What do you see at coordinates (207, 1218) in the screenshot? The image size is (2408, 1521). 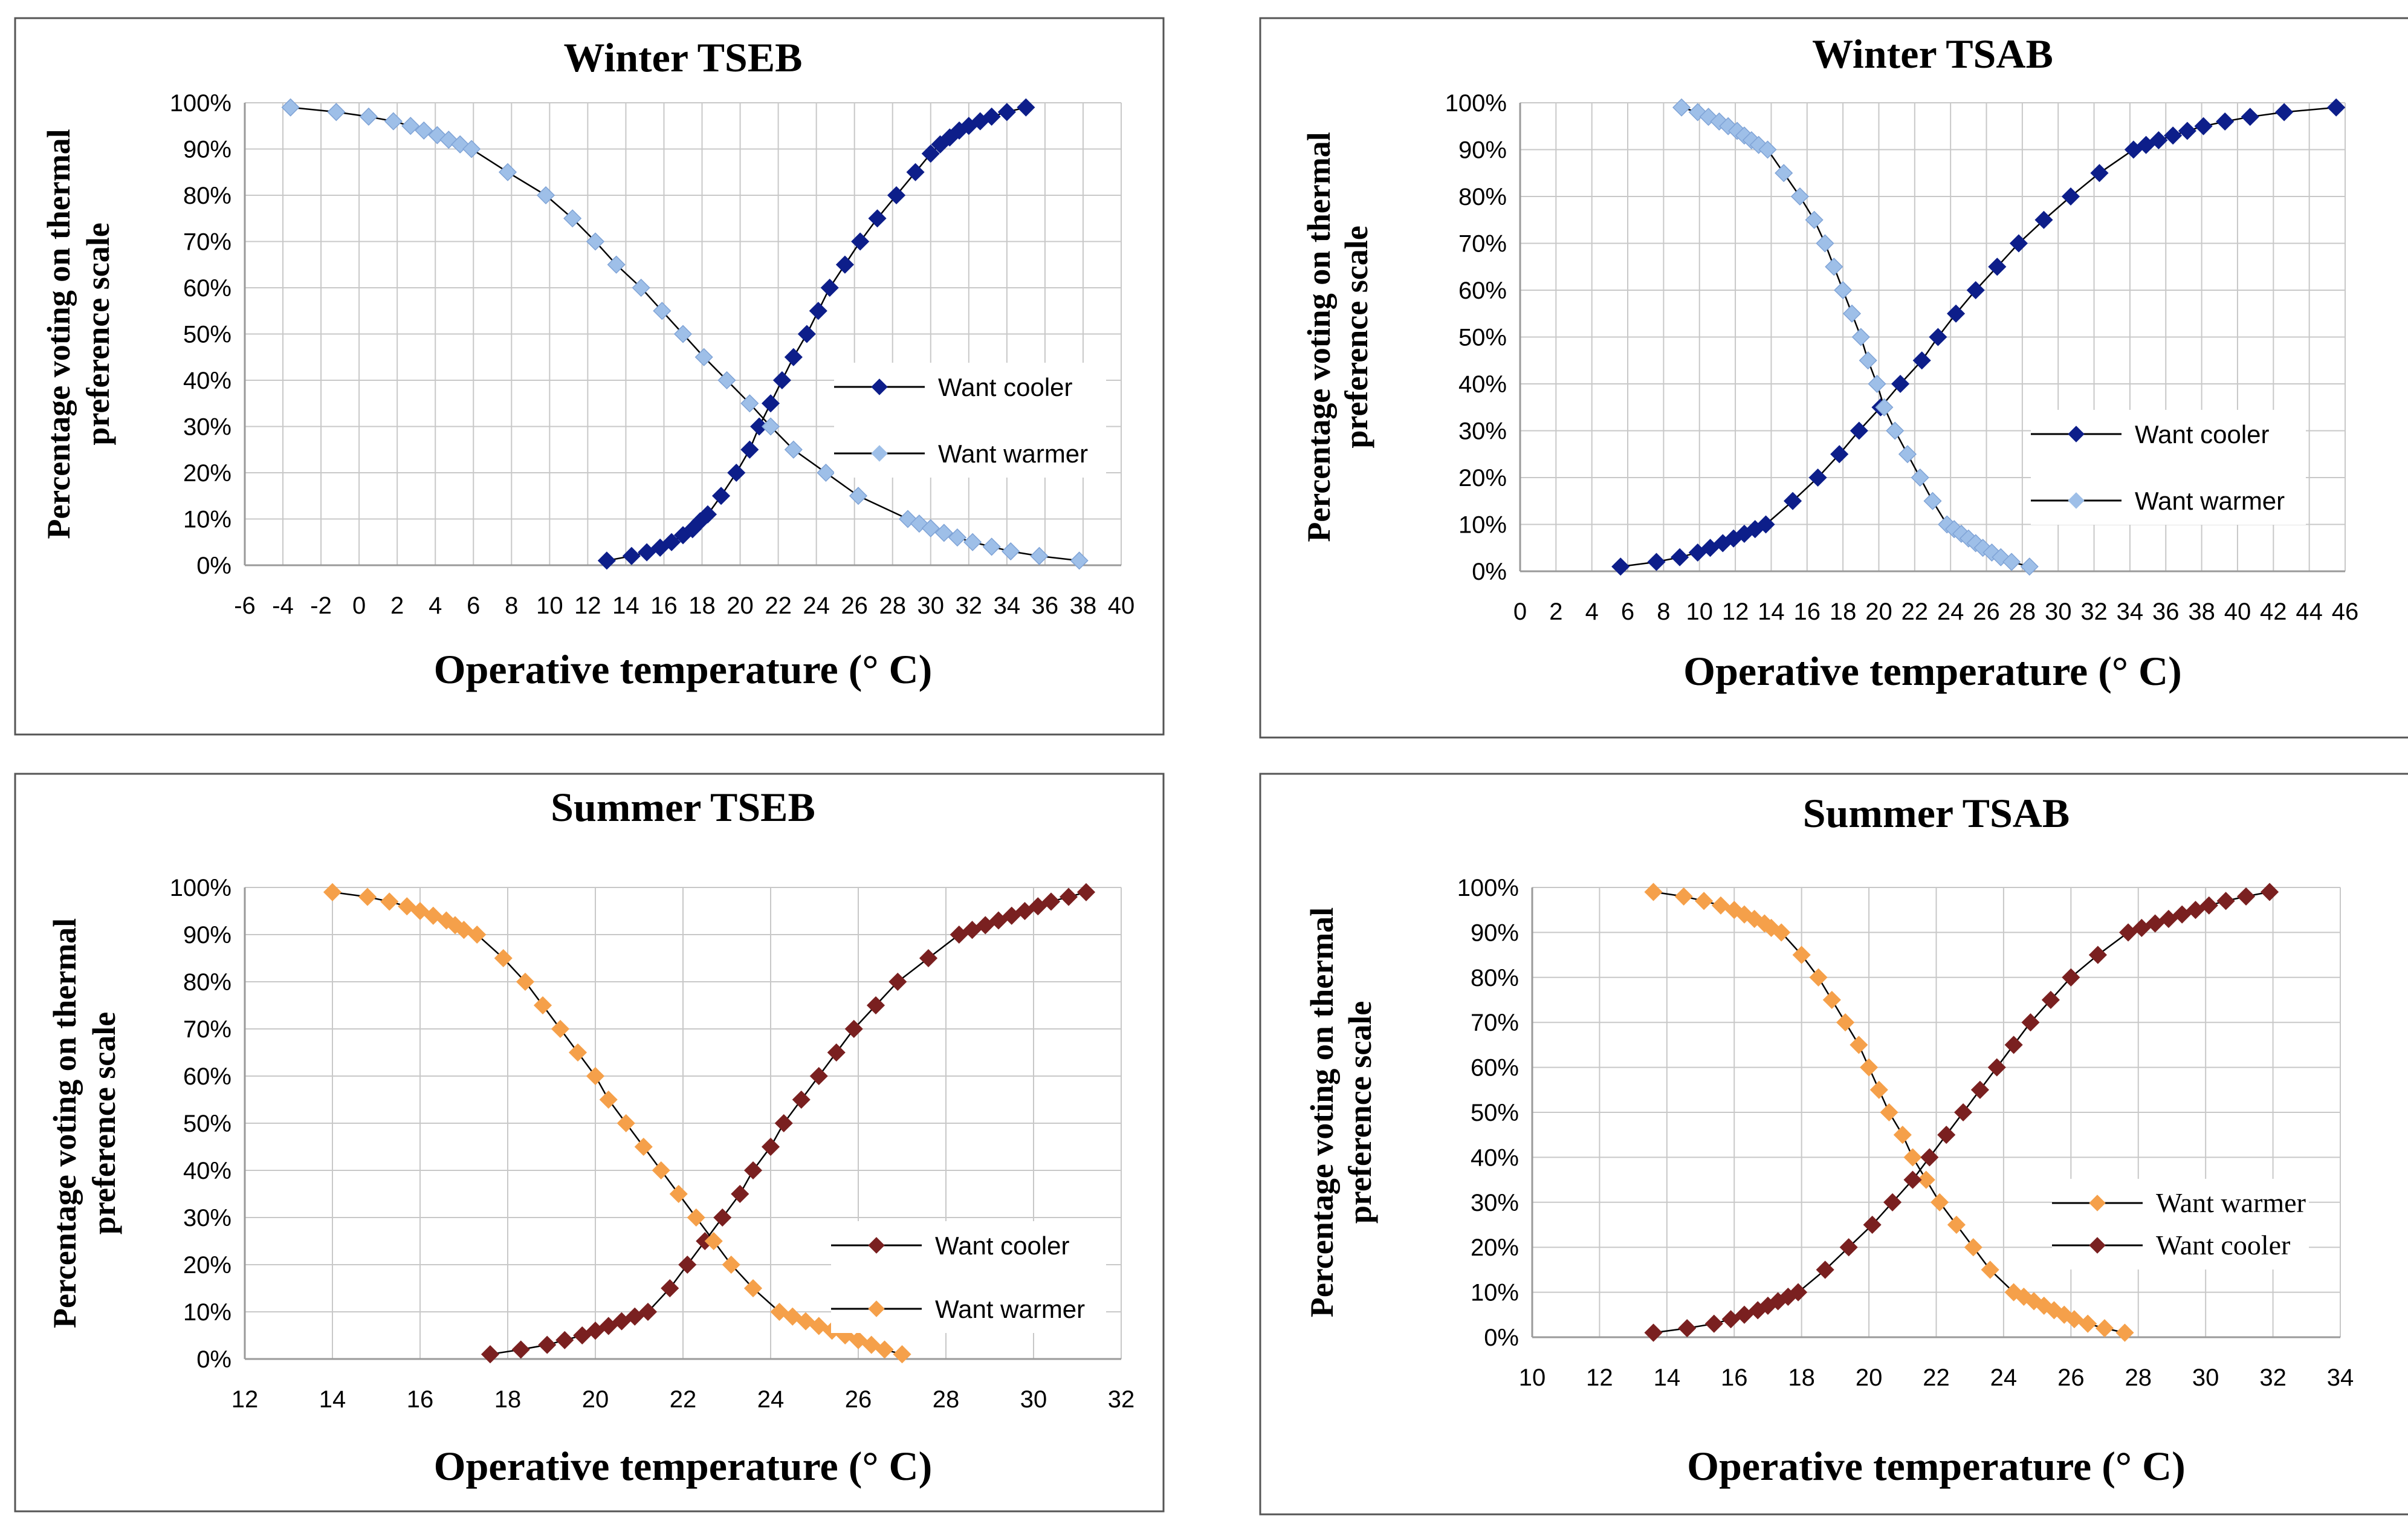 I see `y-tick-label: 30%` at bounding box center [207, 1218].